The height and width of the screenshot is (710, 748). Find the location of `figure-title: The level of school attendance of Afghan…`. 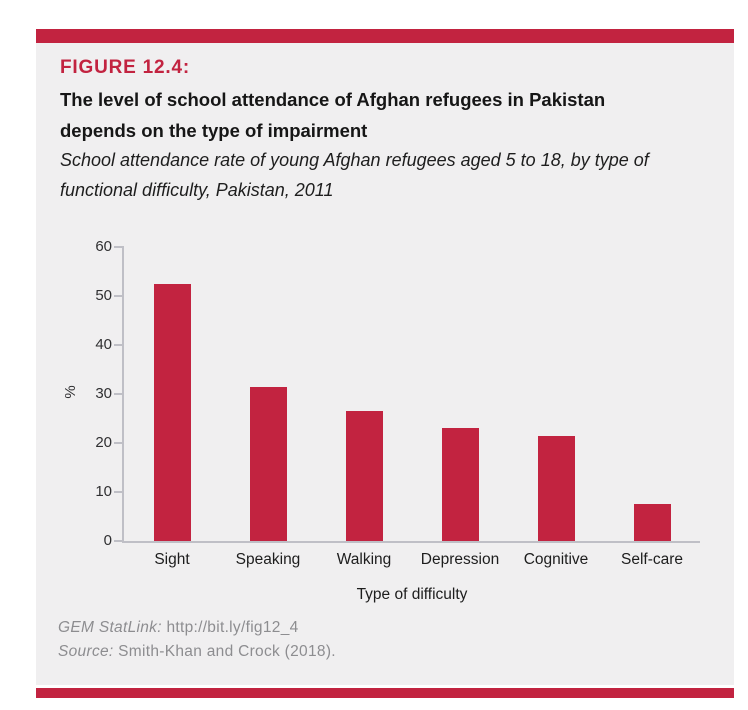

figure-title: The level of school attendance of Afghan… is located at coordinates (332, 115).